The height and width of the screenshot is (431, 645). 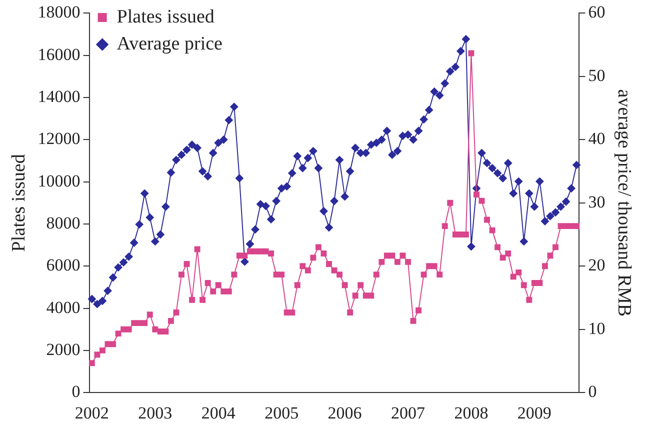 What do you see at coordinates (597, 75) in the screenshot?
I see `y2-tick-label: 50` at bounding box center [597, 75].